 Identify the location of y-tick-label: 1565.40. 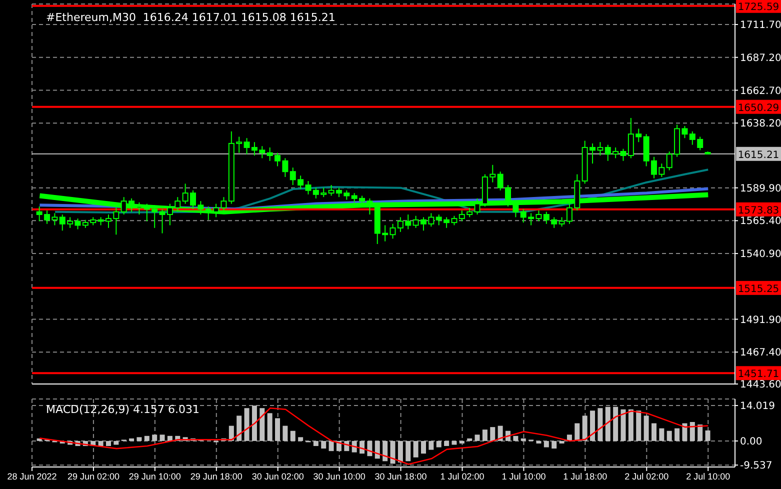
(760, 222).